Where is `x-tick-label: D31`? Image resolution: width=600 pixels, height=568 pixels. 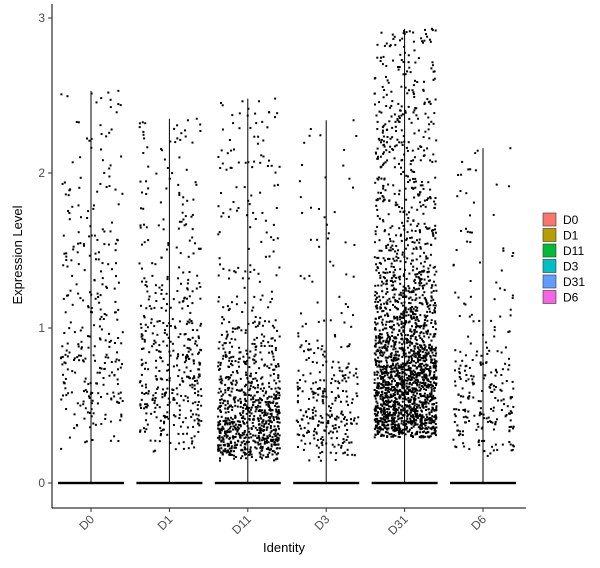
x-tick-label: D31 is located at coordinates (398, 525).